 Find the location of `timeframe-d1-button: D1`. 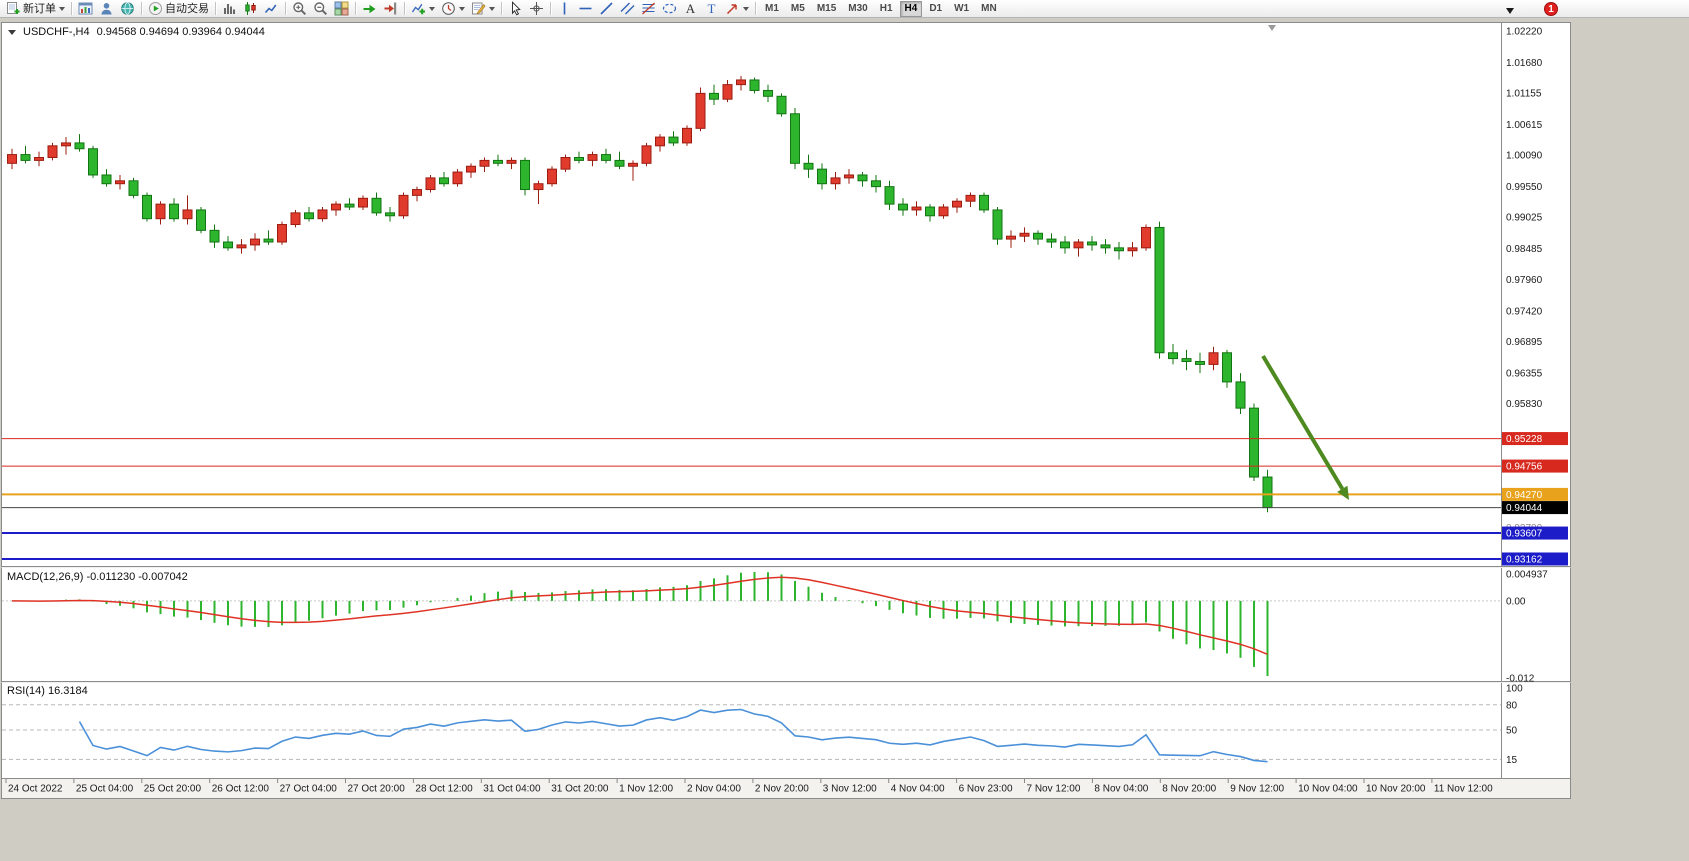

timeframe-d1-button: D1 is located at coordinates (936, 8).